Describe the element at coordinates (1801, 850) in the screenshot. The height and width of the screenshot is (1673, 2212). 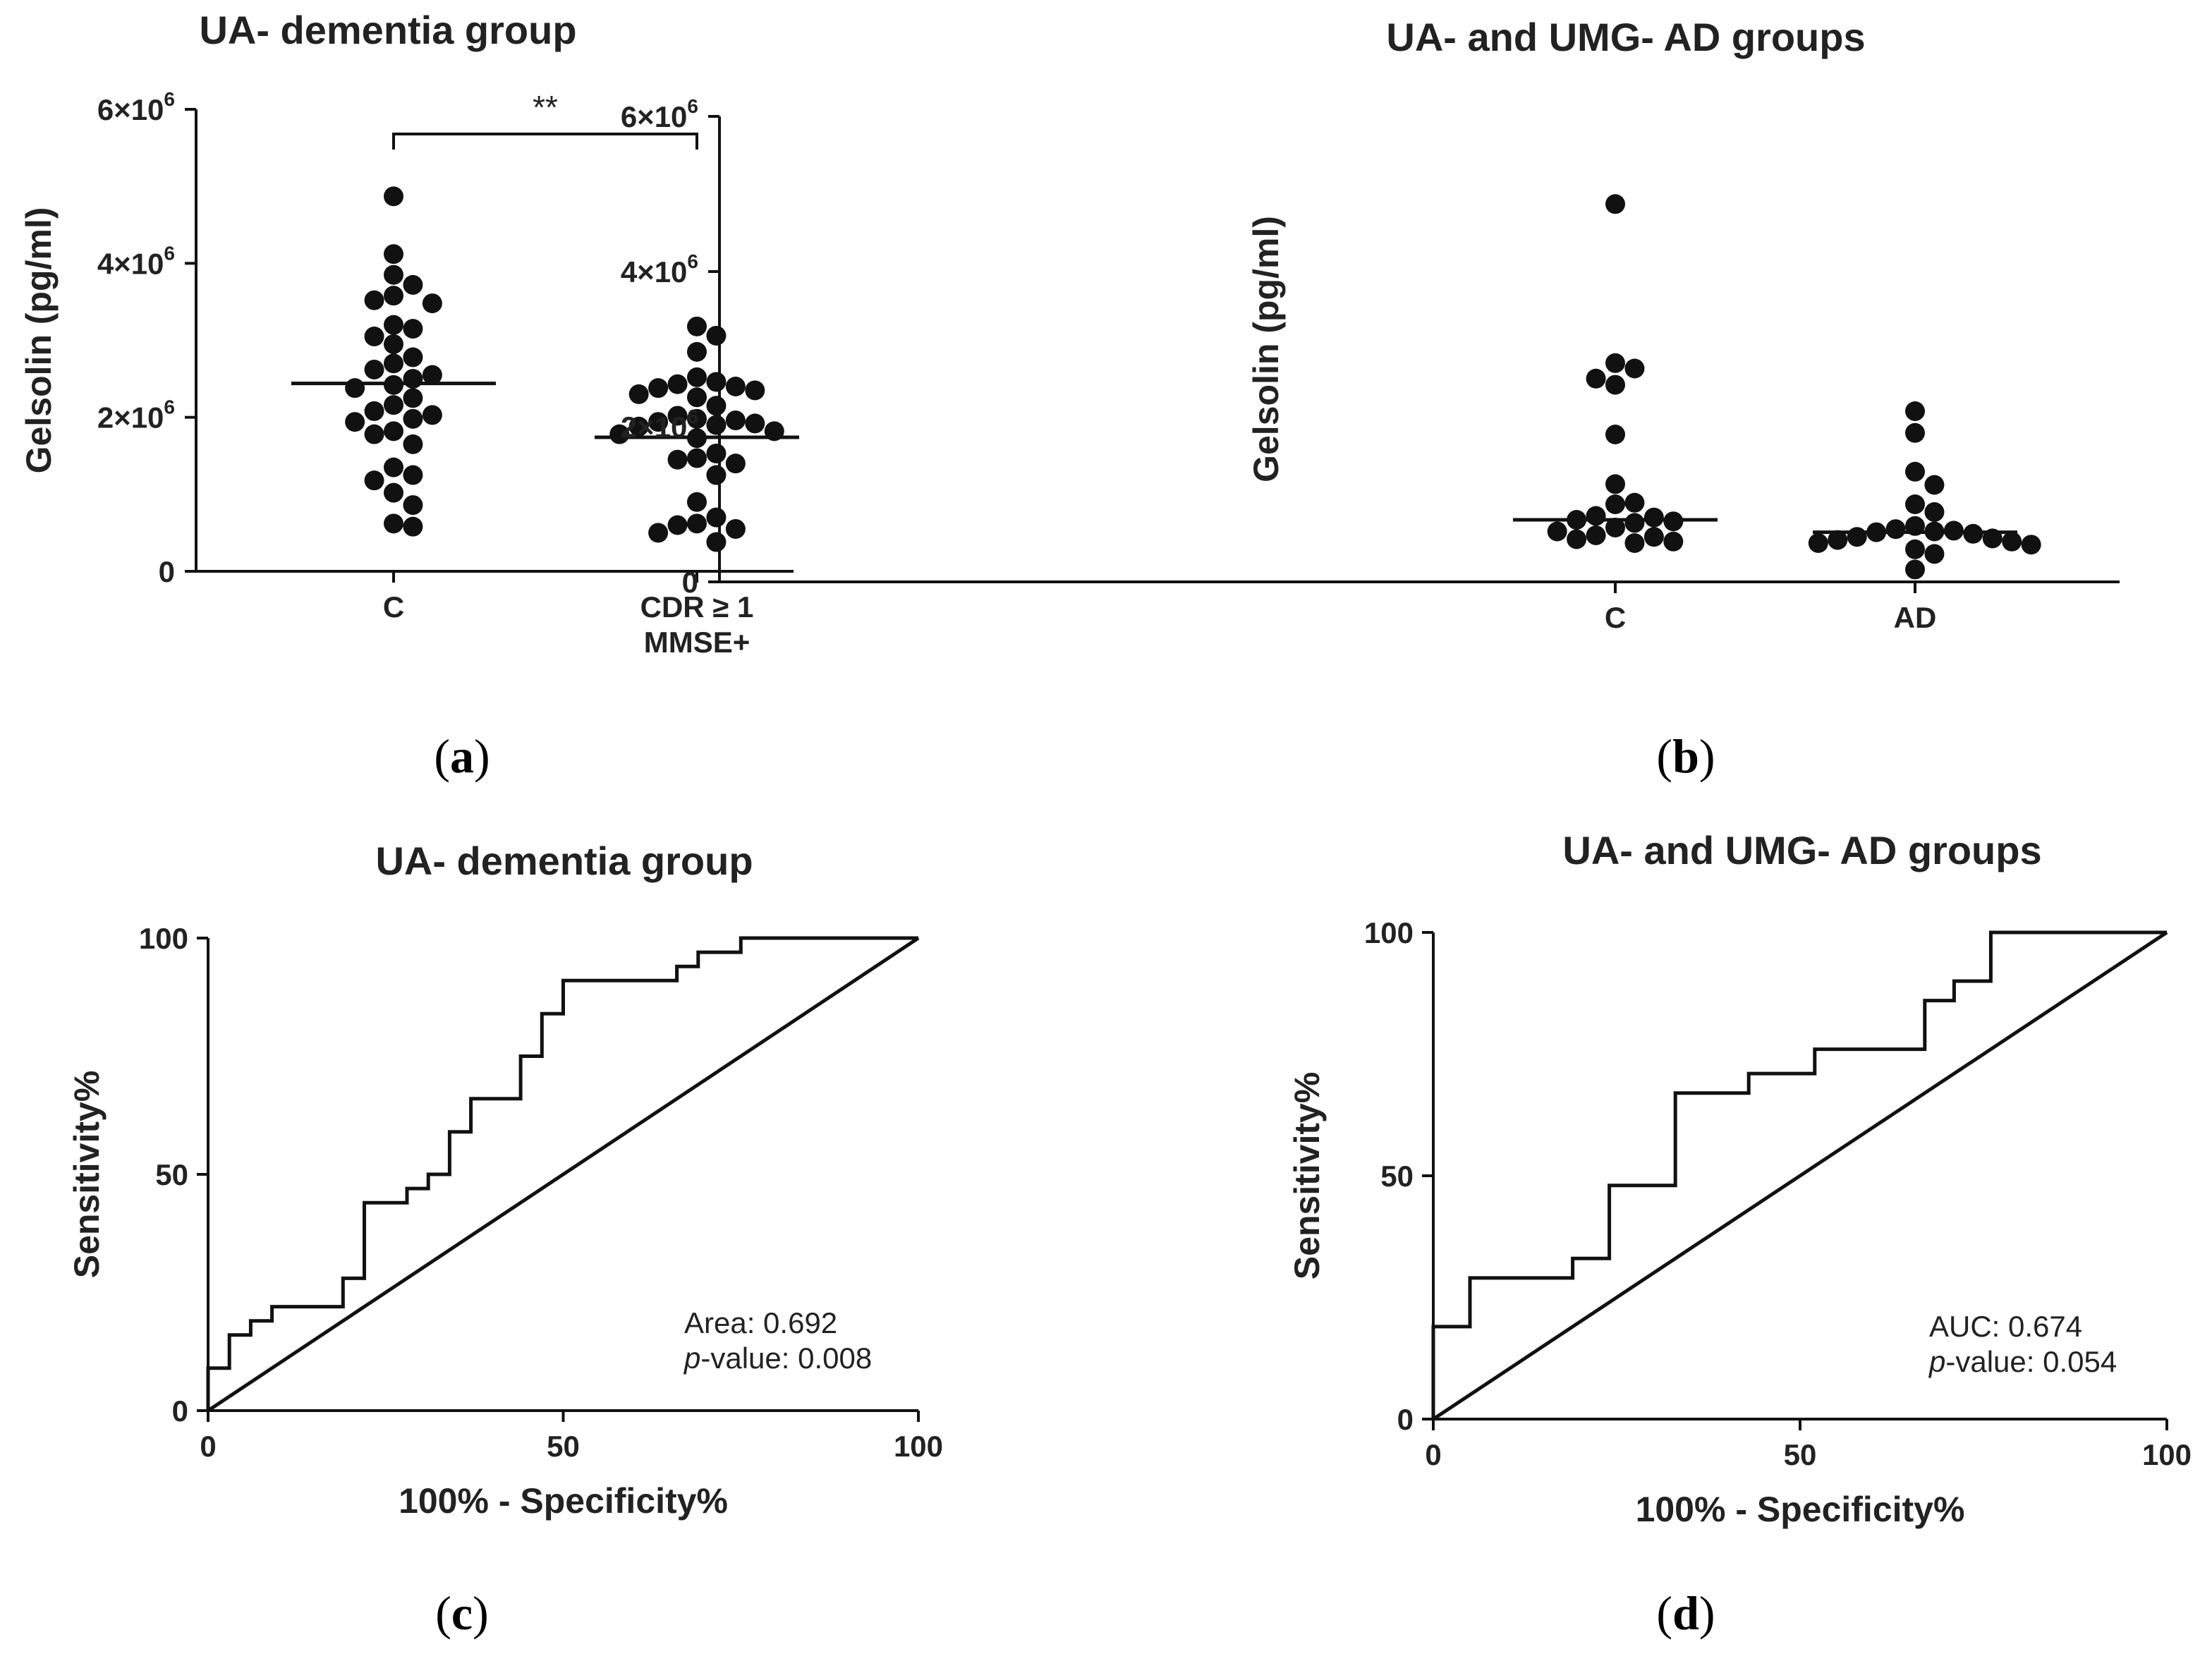
I see `chart-title: UA- and UMG- AD groups` at that location.